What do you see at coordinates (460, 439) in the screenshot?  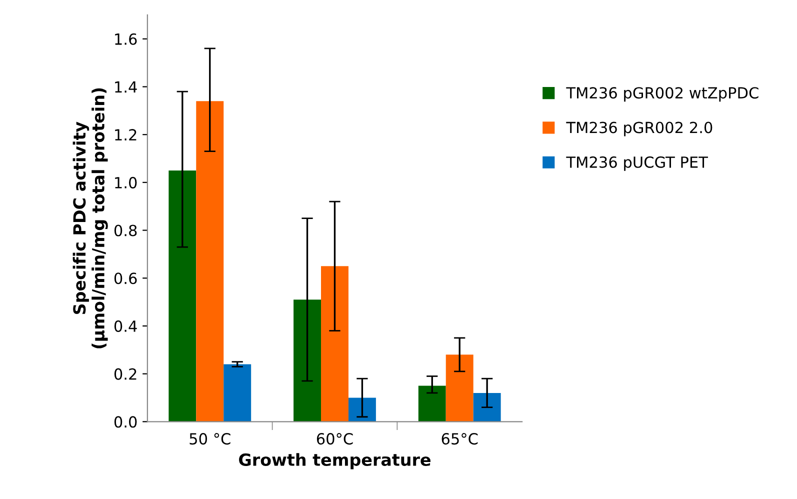 I see `x-tick-label: 65°C` at bounding box center [460, 439].